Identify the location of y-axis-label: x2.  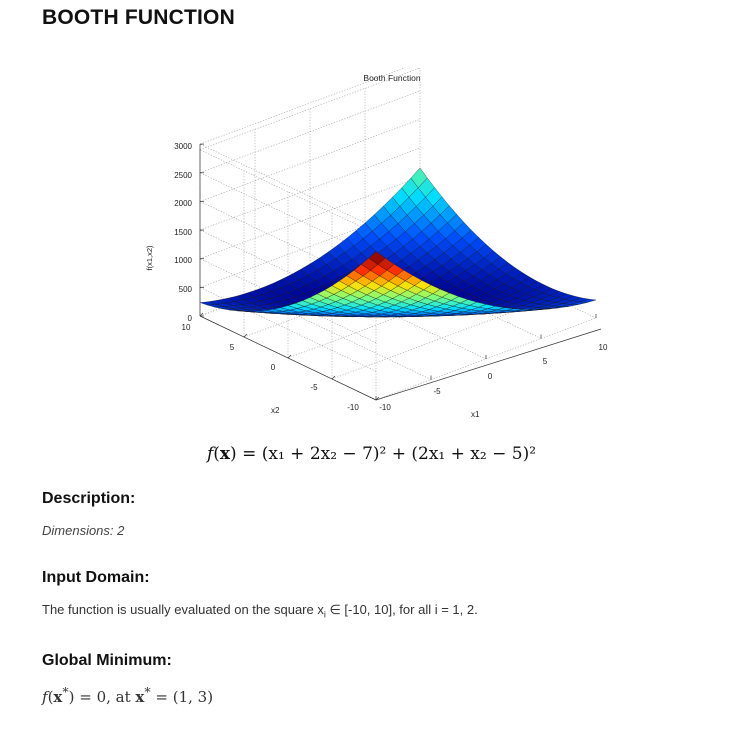
(275, 410).